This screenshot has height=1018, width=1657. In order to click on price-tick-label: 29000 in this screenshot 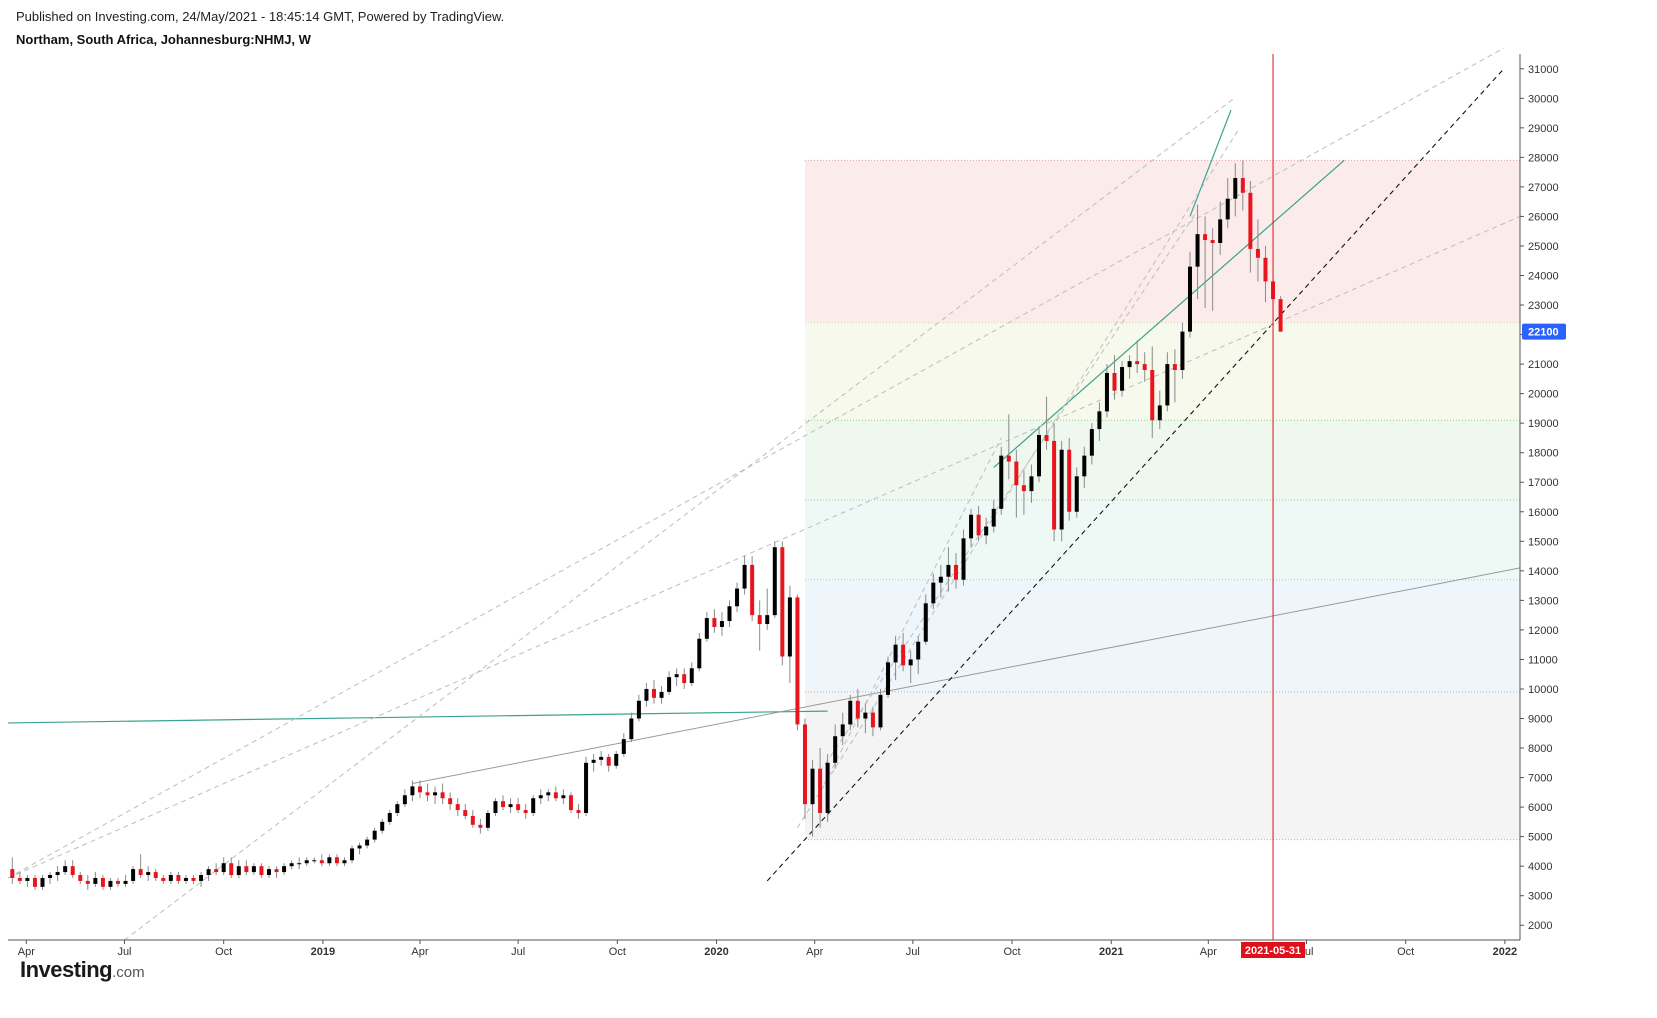, I will do `click(1543, 129)`.